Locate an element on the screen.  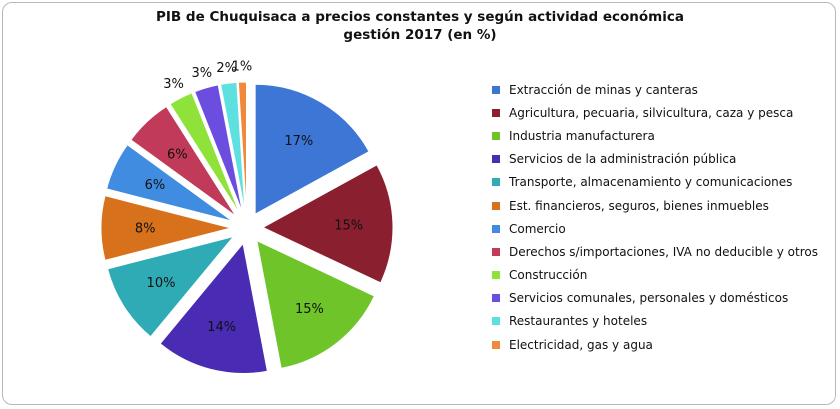
legend-label: Electricidad, gas y agua is located at coordinates (581, 344).